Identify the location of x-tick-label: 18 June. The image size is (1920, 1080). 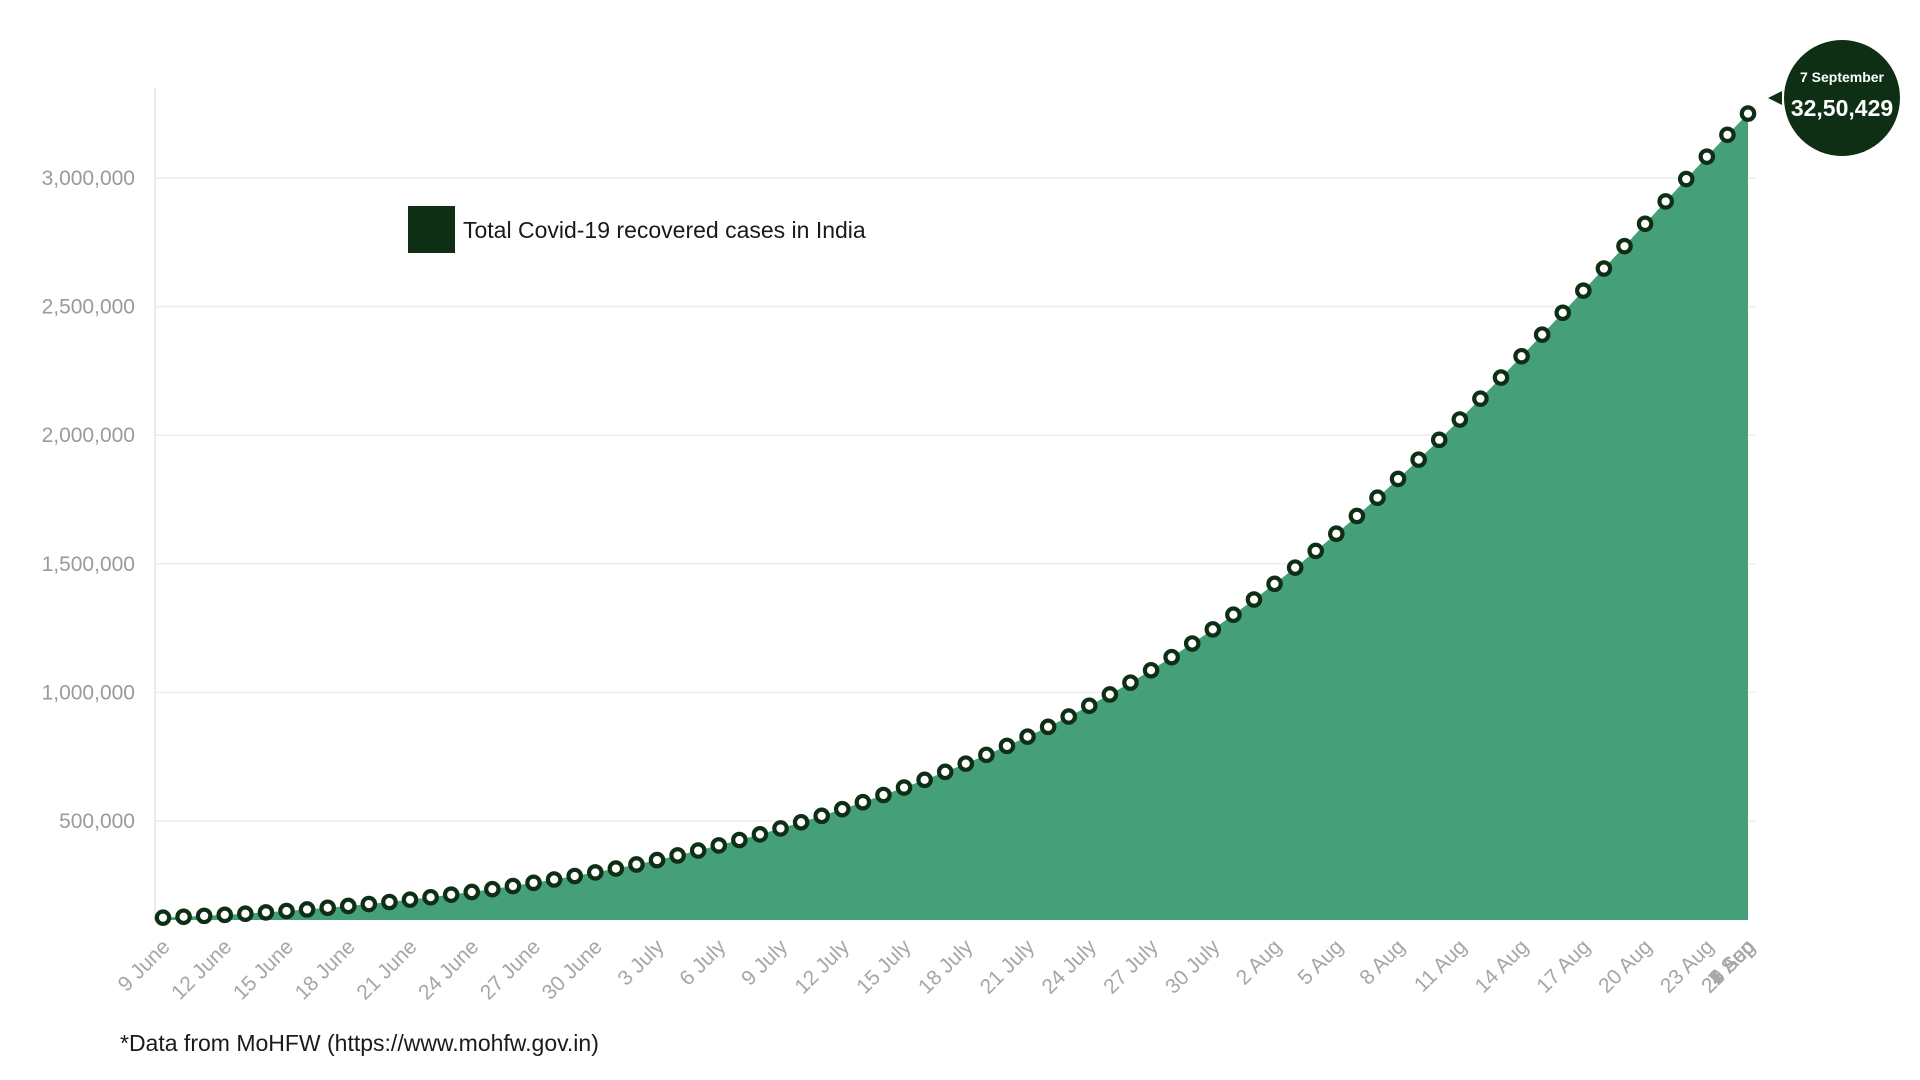
(325, 969).